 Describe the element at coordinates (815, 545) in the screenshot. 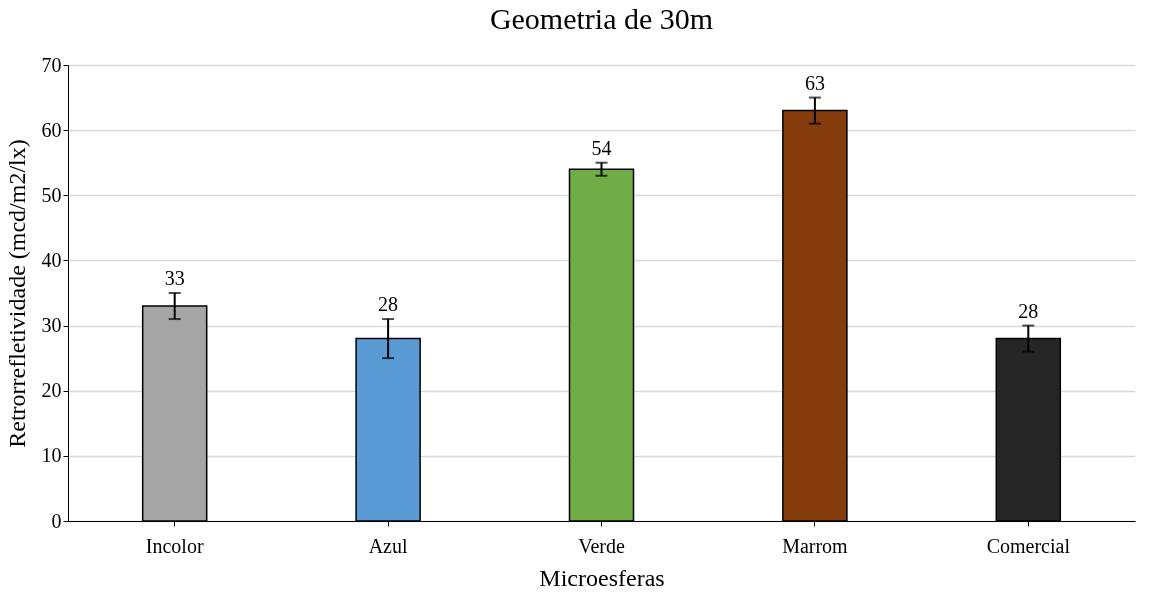

I see `x-tick-label: Marrom` at that location.